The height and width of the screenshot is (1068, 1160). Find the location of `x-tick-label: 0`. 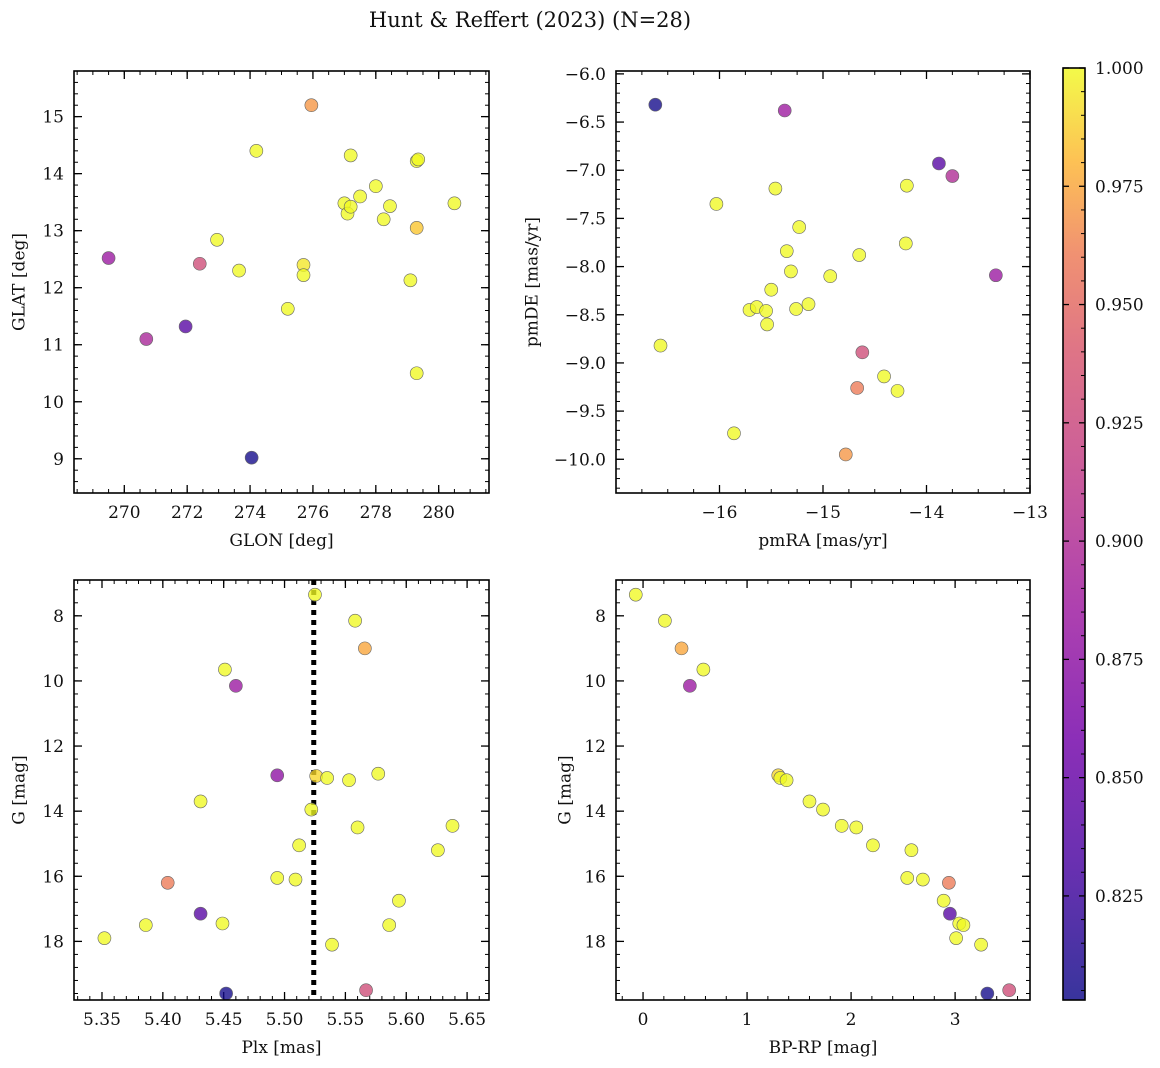

x-tick-label: 0 is located at coordinates (643, 1020).